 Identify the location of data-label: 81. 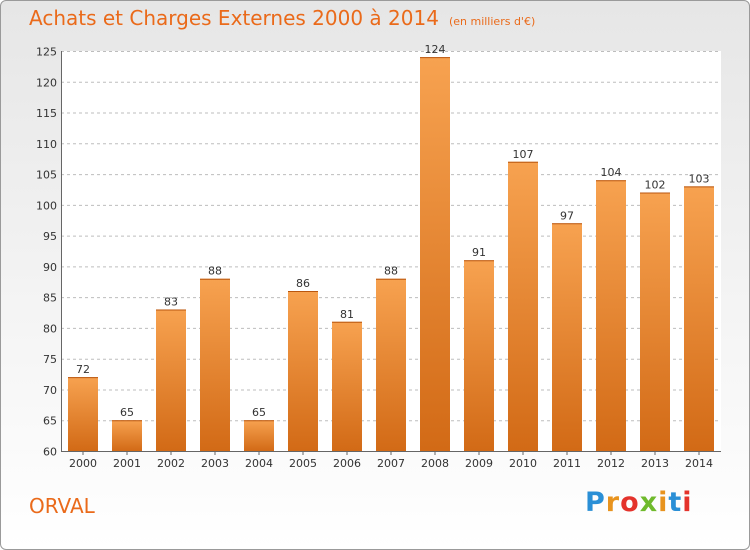
(347, 314).